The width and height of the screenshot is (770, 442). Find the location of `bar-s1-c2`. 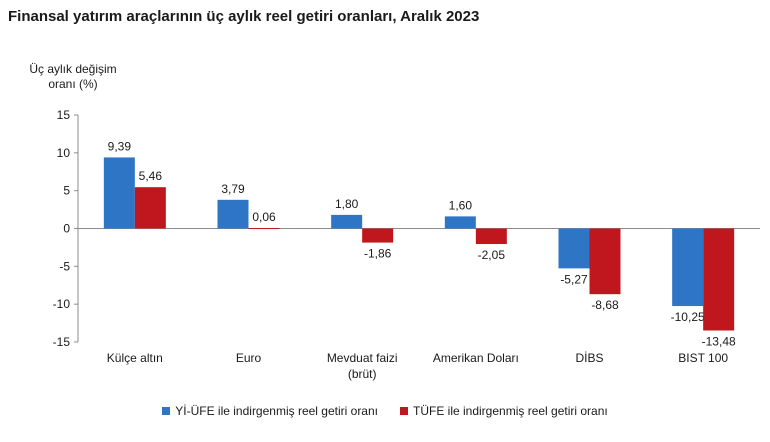

bar-s1-c2 is located at coordinates (233, 214).